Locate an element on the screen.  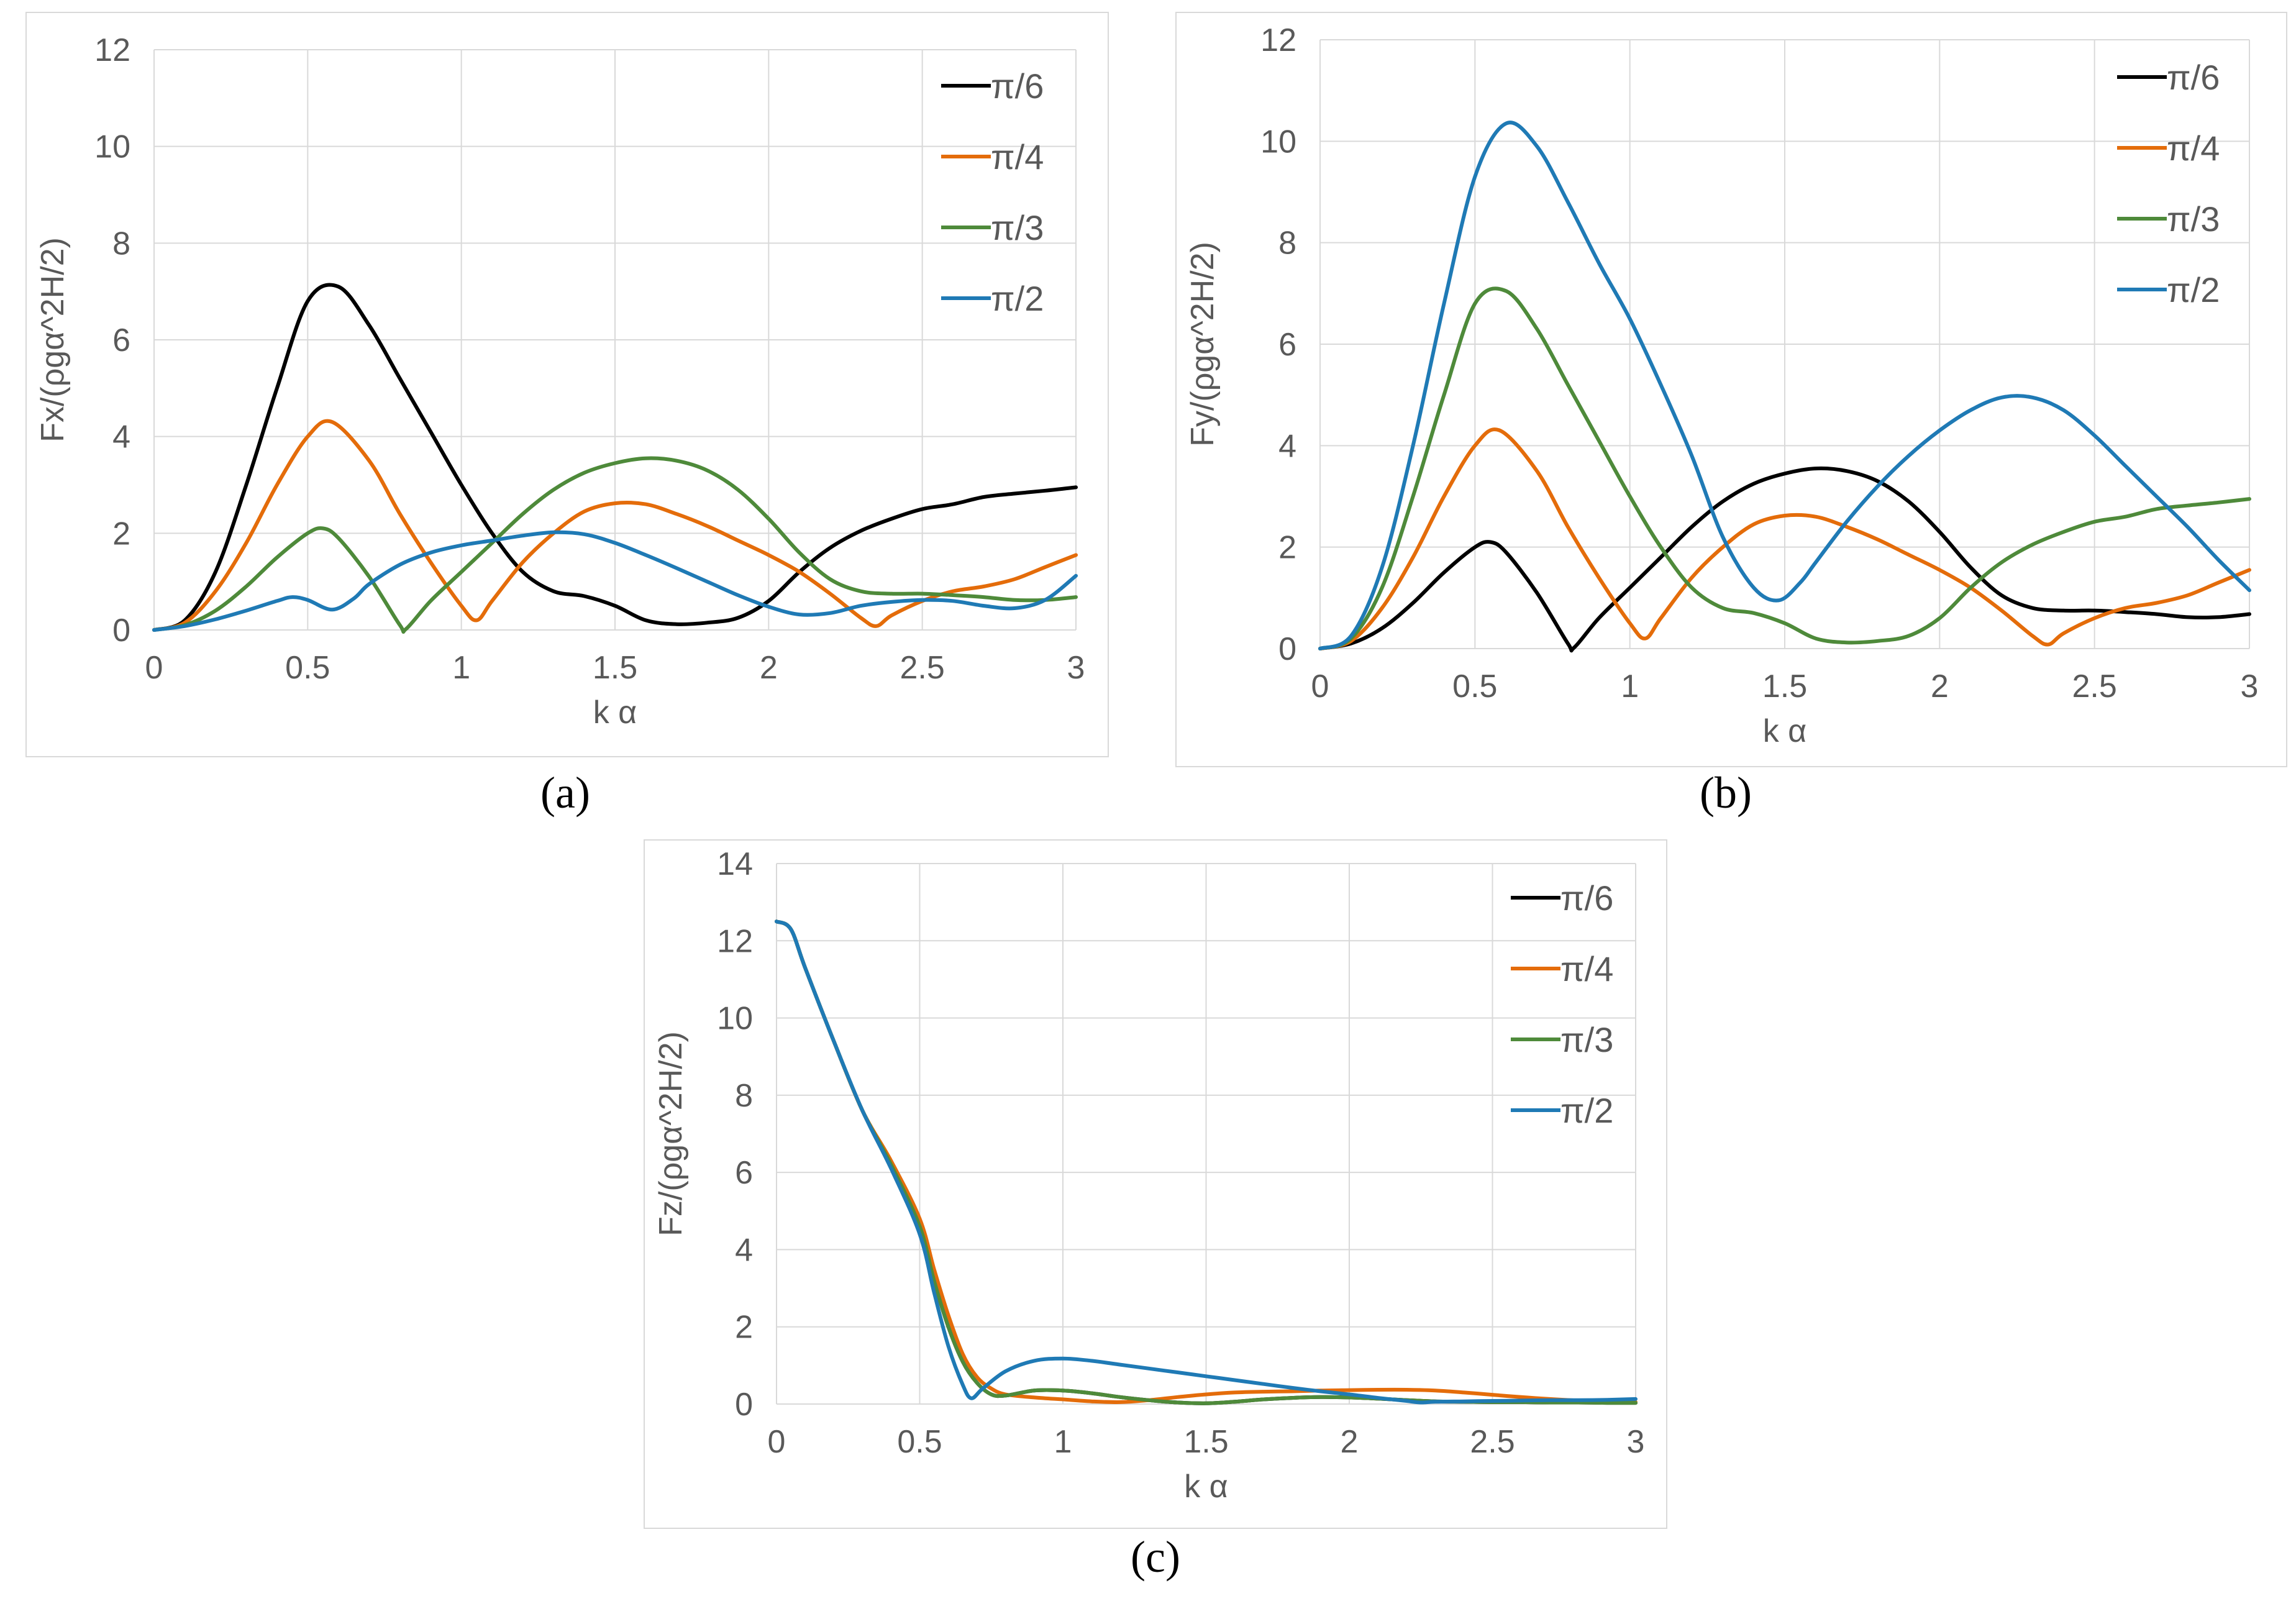
panel-label: (b) is located at coordinates (1726, 793).